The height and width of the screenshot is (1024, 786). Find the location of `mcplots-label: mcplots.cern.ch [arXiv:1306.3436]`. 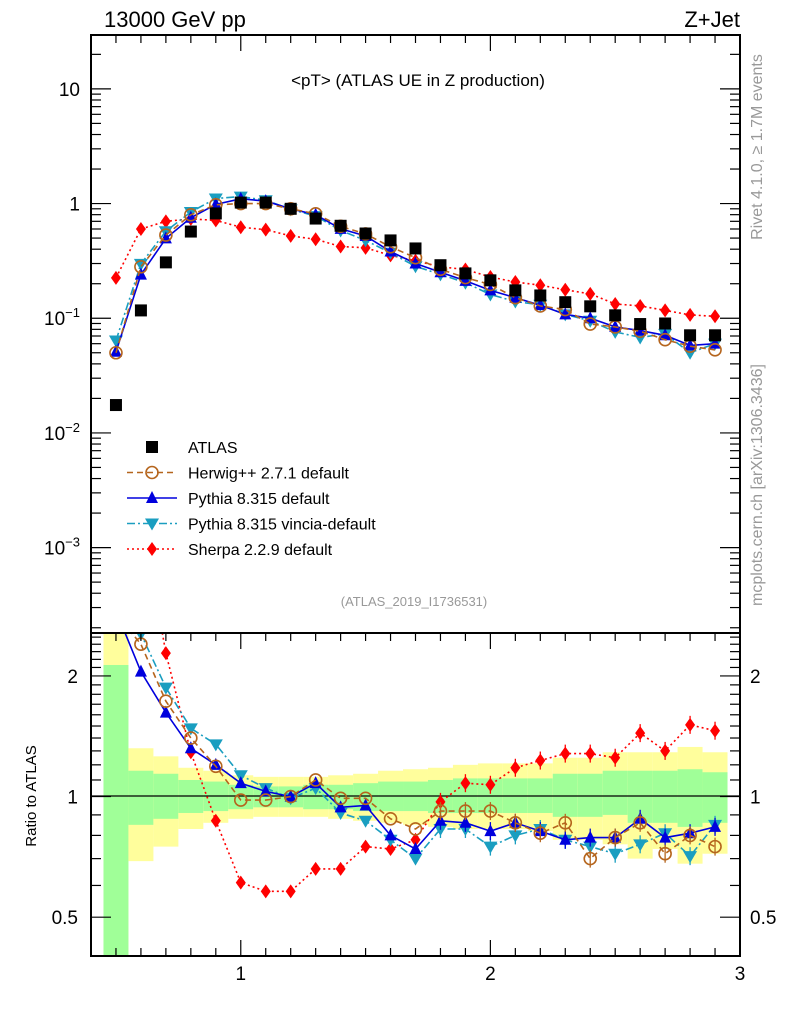

mcplots-label: mcplots.cern.ch [arXiv:1306.3436] is located at coordinates (757, 485).